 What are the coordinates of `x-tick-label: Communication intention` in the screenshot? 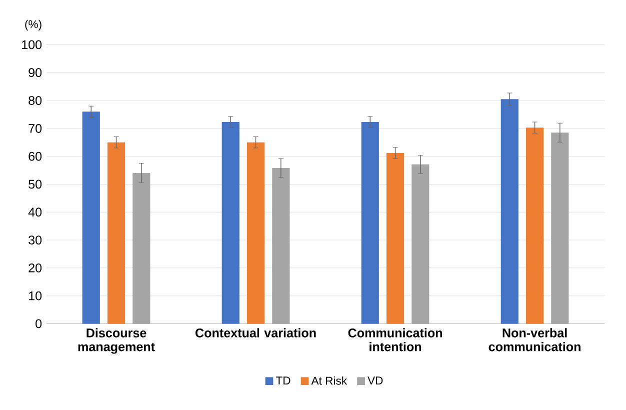 It's located at (395, 340).